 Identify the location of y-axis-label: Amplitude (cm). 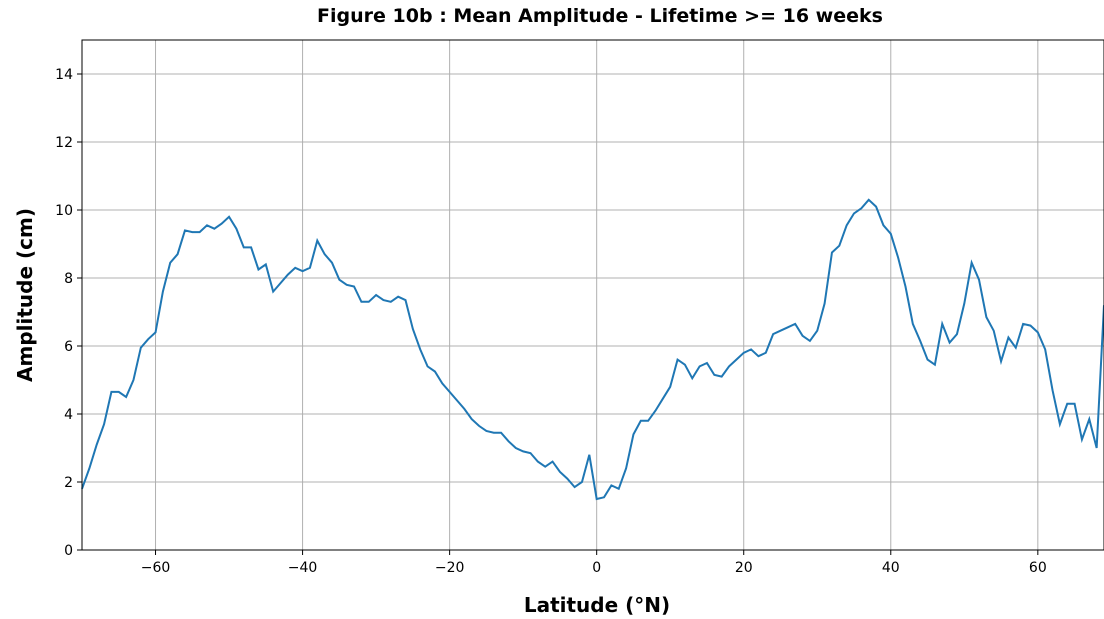
(25, 295).